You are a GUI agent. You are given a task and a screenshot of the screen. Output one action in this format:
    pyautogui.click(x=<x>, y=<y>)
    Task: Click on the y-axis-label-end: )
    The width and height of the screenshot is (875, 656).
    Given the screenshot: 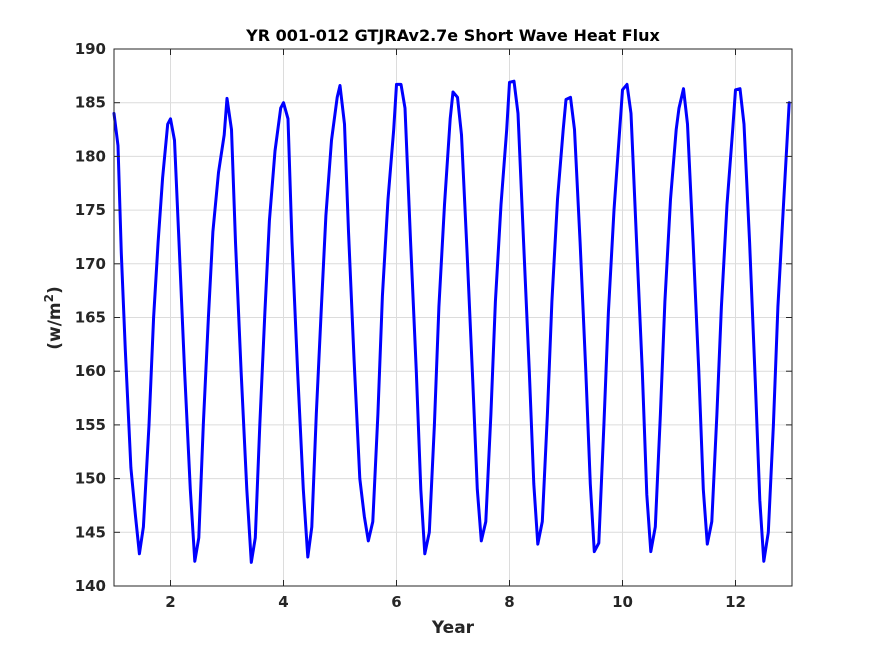 What is the action you would take?
    pyautogui.click(x=55, y=290)
    